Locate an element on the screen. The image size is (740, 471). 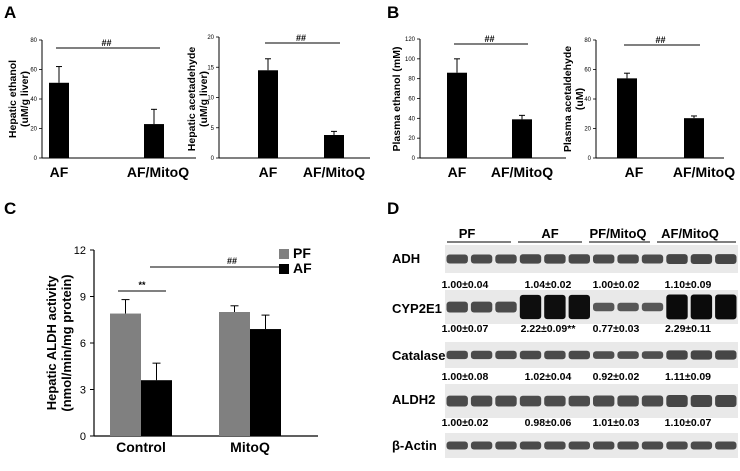
blot-row-label: CYP2E1 is located at coordinates (417, 308).